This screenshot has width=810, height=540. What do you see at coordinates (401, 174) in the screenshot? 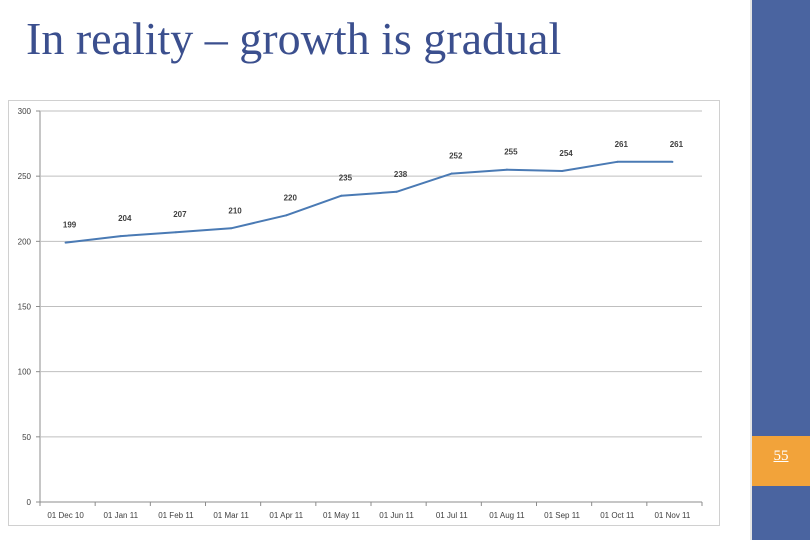
I see `data-label: 238` at bounding box center [401, 174].